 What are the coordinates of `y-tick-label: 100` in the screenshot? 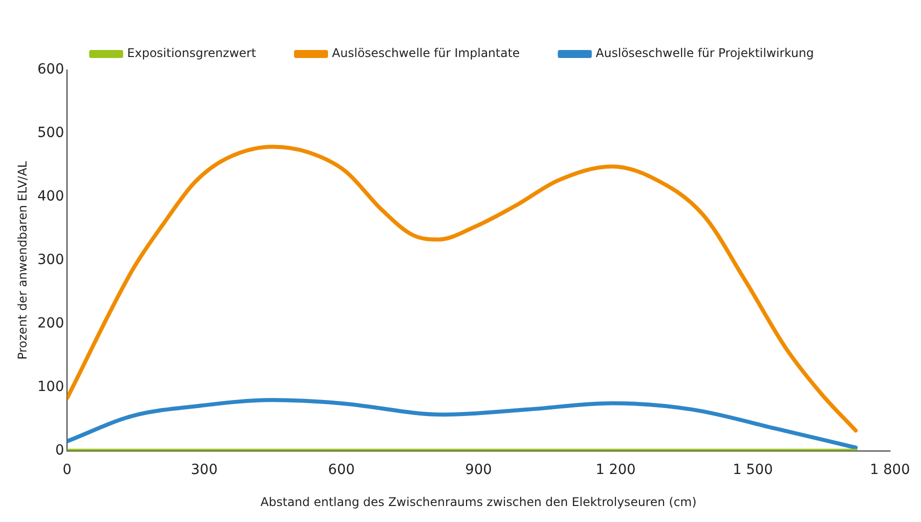 It's located at (50, 386).